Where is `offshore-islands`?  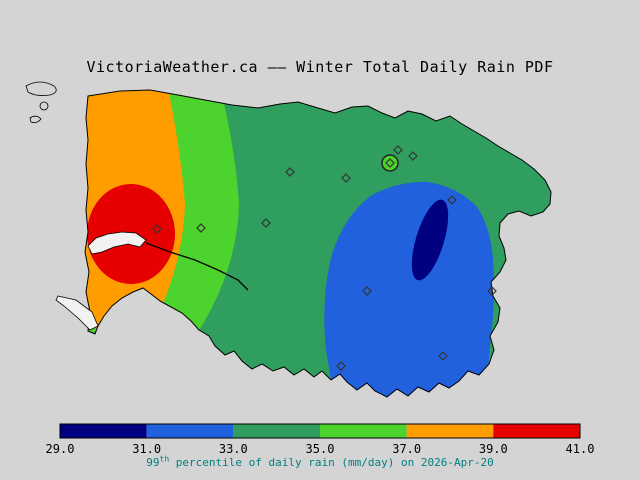 offshore-islands is located at coordinates (41, 102).